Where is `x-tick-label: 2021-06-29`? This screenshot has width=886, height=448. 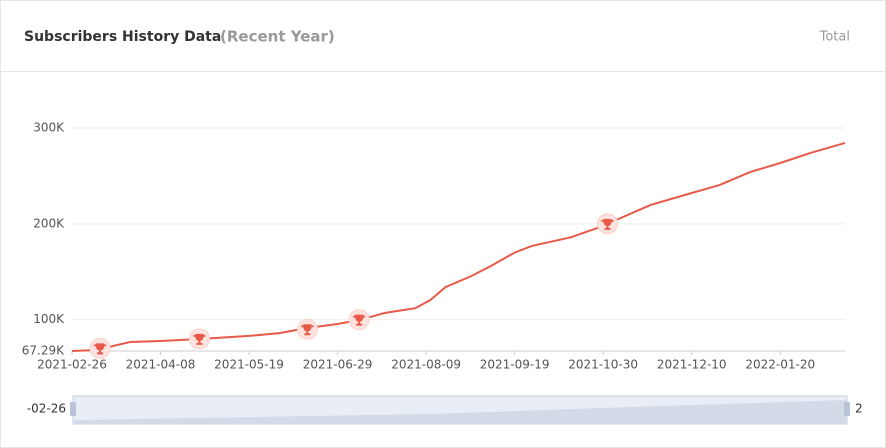 x-tick-label: 2021-06-29 is located at coordinates (338, 365).